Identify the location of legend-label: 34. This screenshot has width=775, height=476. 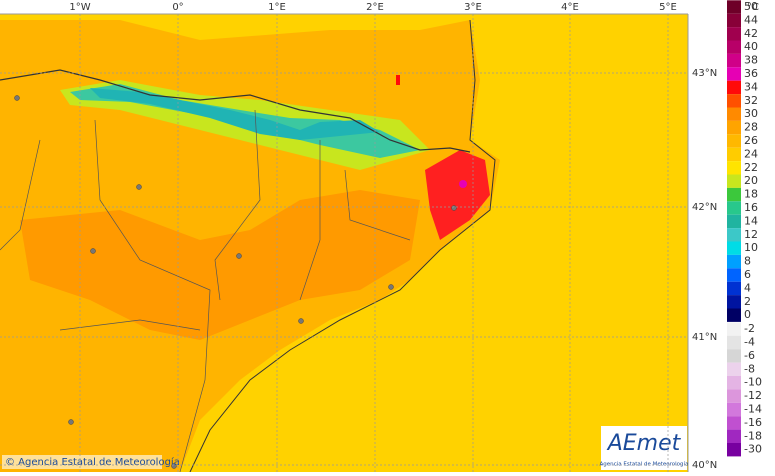
(751, 86).